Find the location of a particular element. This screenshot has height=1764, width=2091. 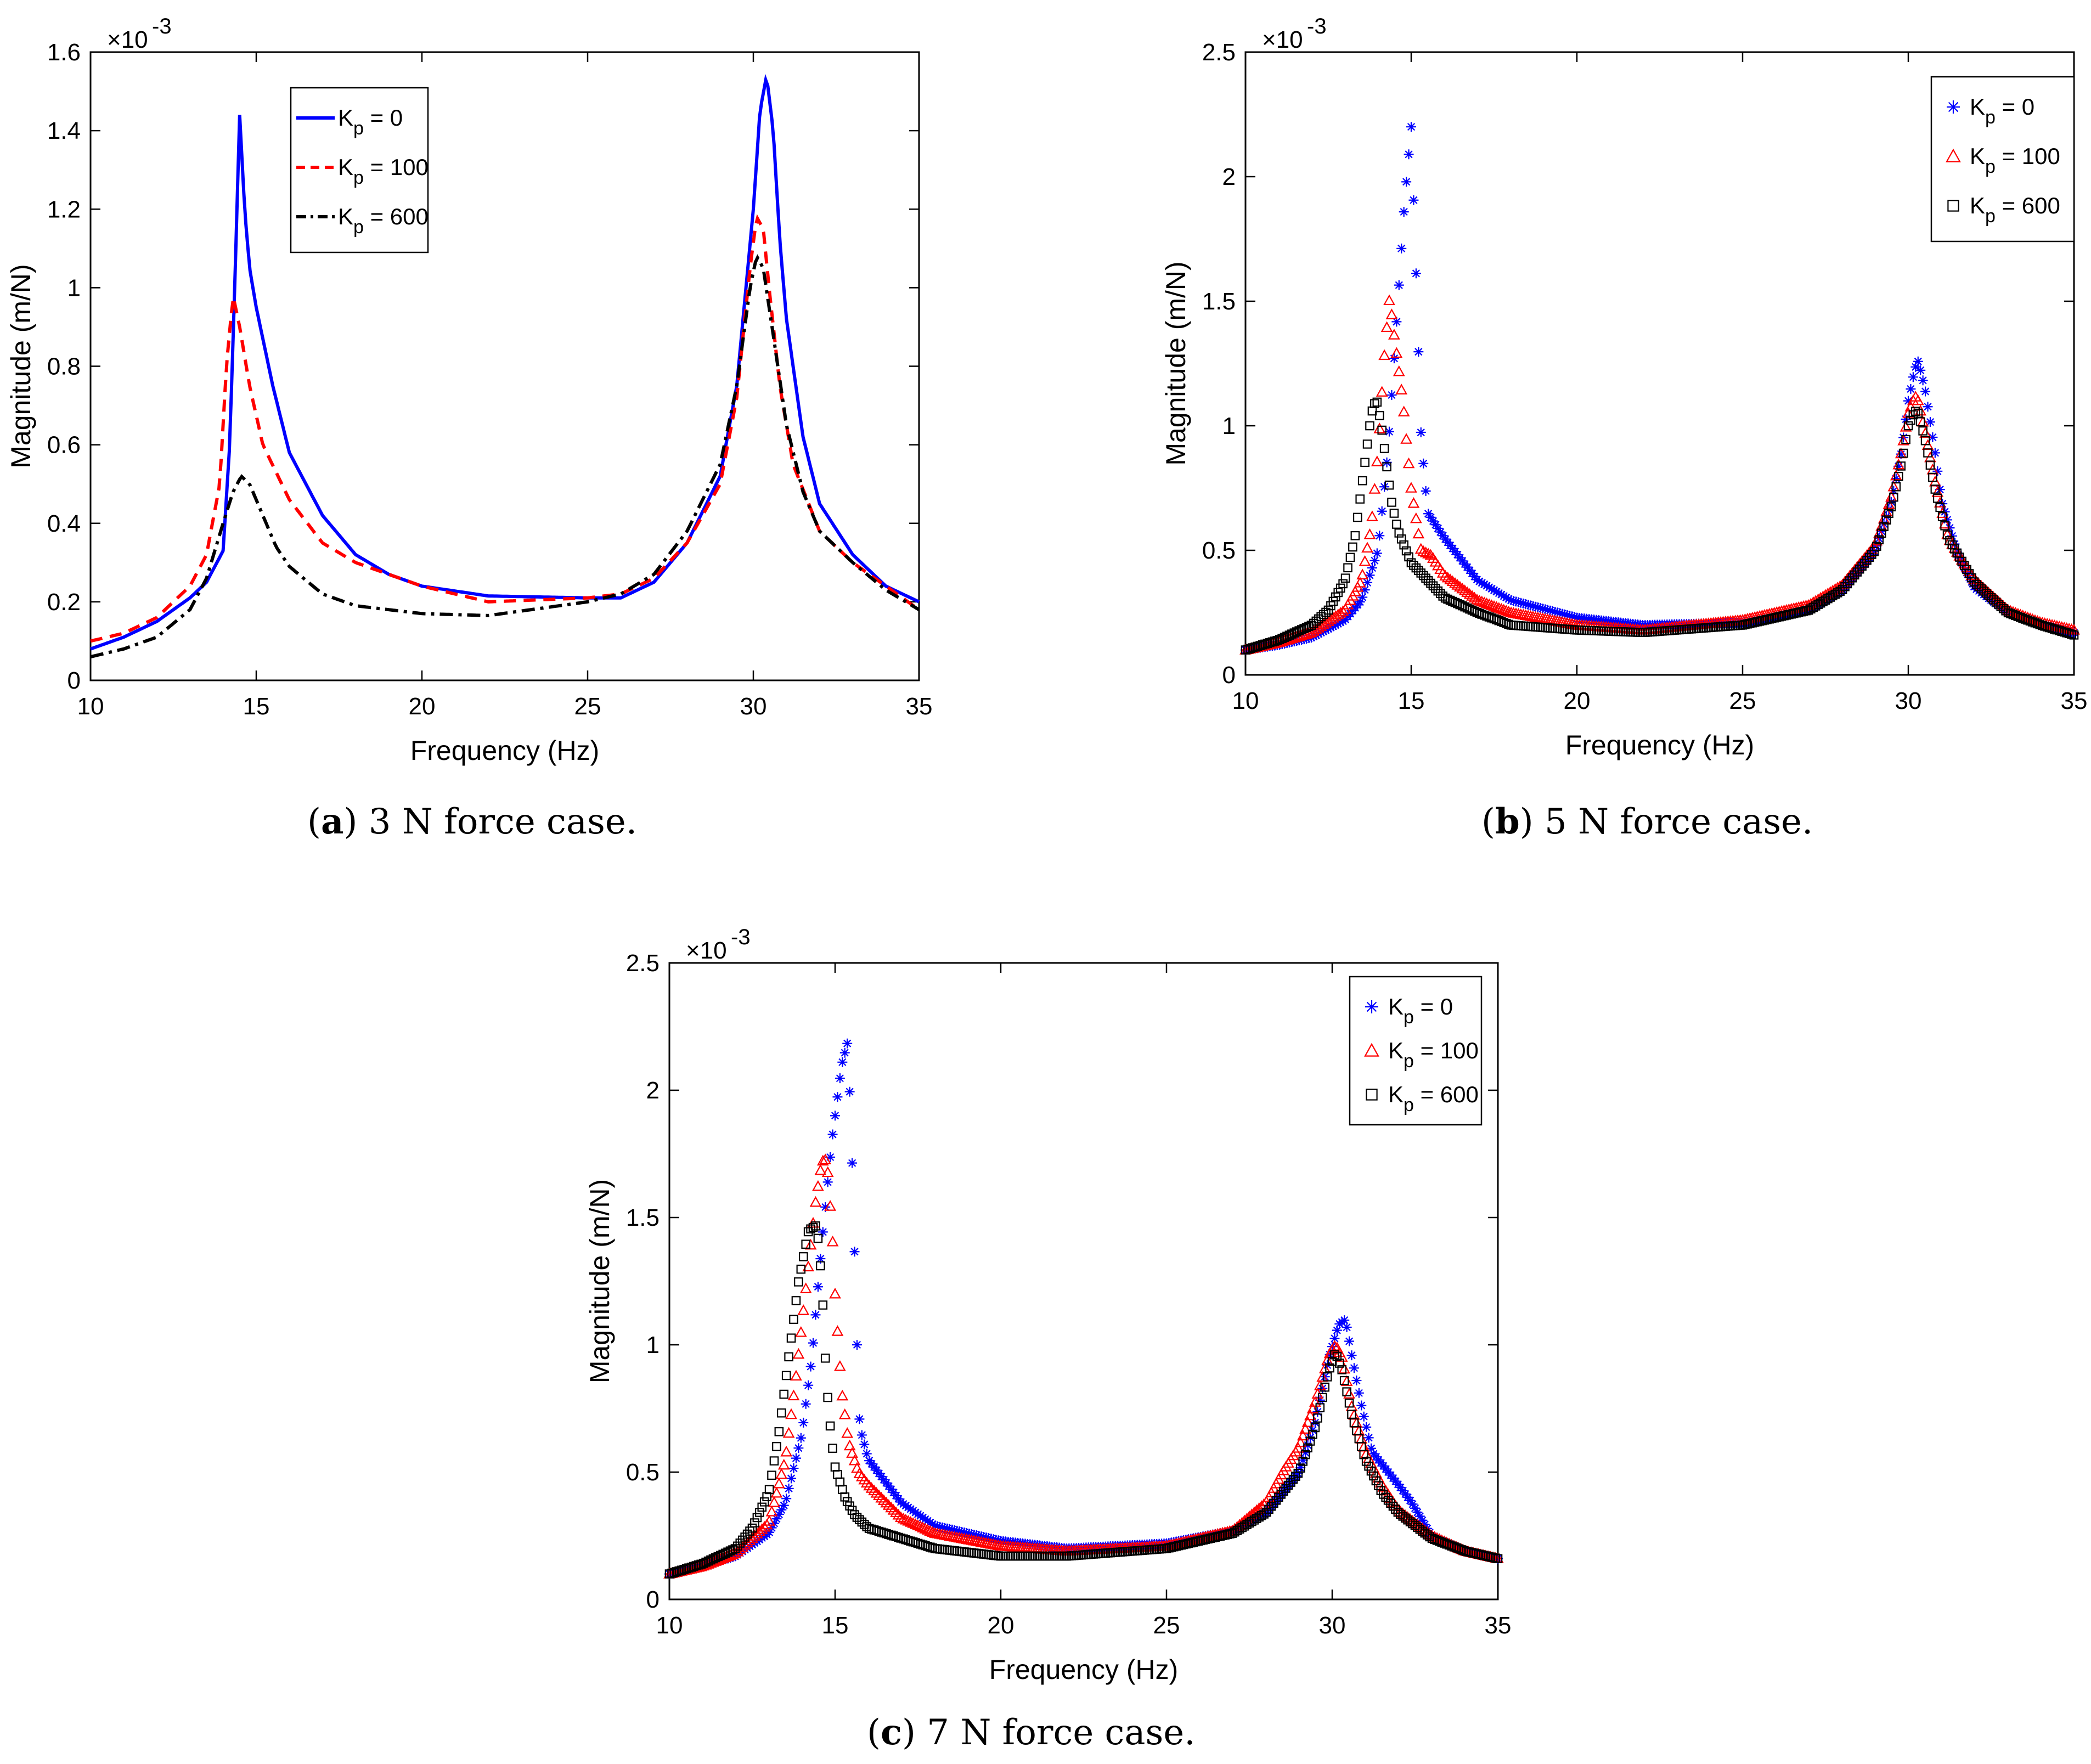

caption-b: (b) 5 N force case. is located at coordinates (1647, 821).